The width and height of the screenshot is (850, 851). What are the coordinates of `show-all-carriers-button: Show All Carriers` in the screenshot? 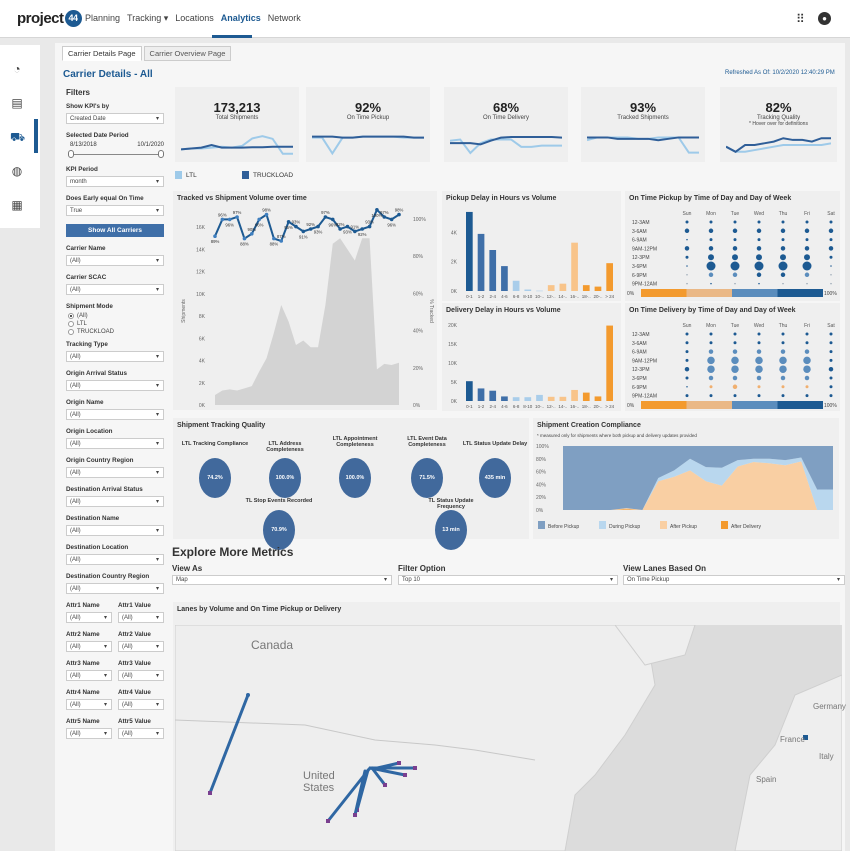 It's located at (115, 230).